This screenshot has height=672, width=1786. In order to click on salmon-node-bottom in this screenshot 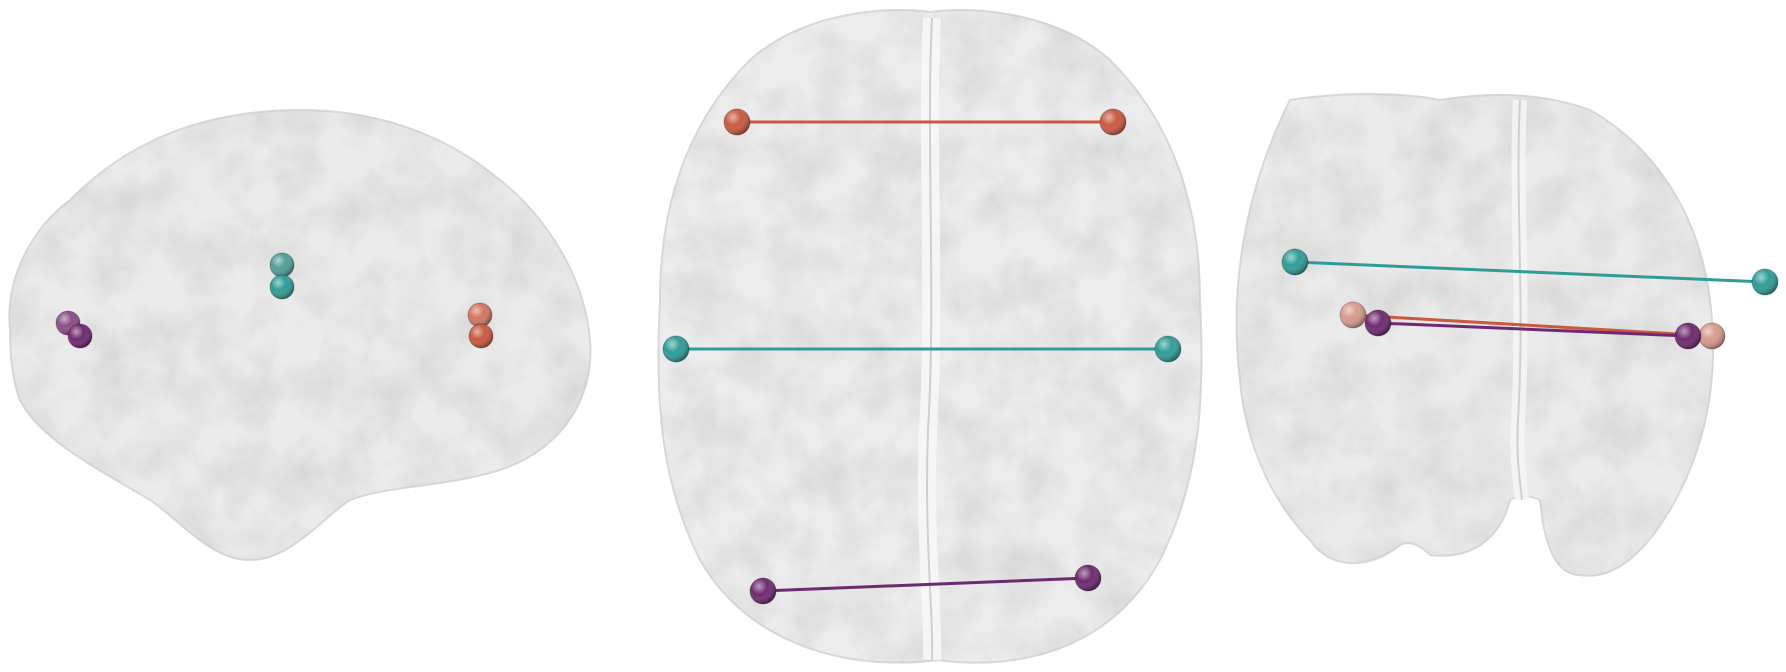, I will do `click(481, 336)`.